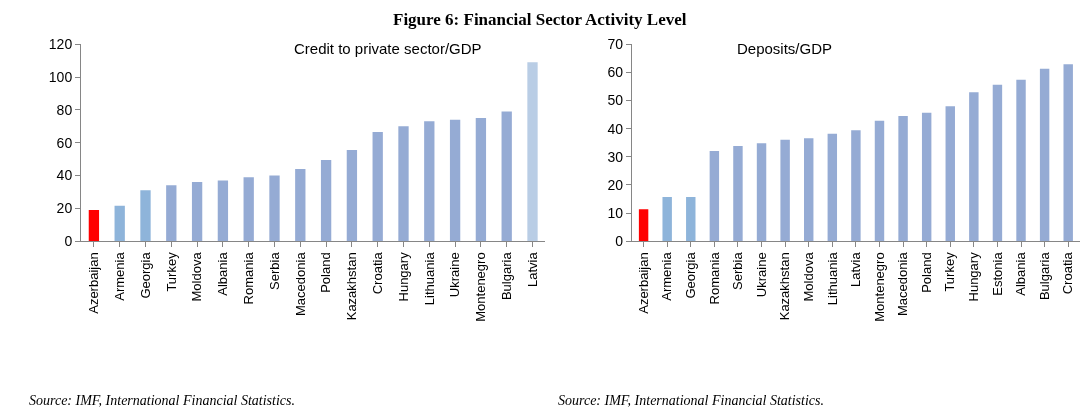 Image resolution: width=1080 pixels, height=418 pixels. I want to click on y-tick-label: 100, so click(60, 76).